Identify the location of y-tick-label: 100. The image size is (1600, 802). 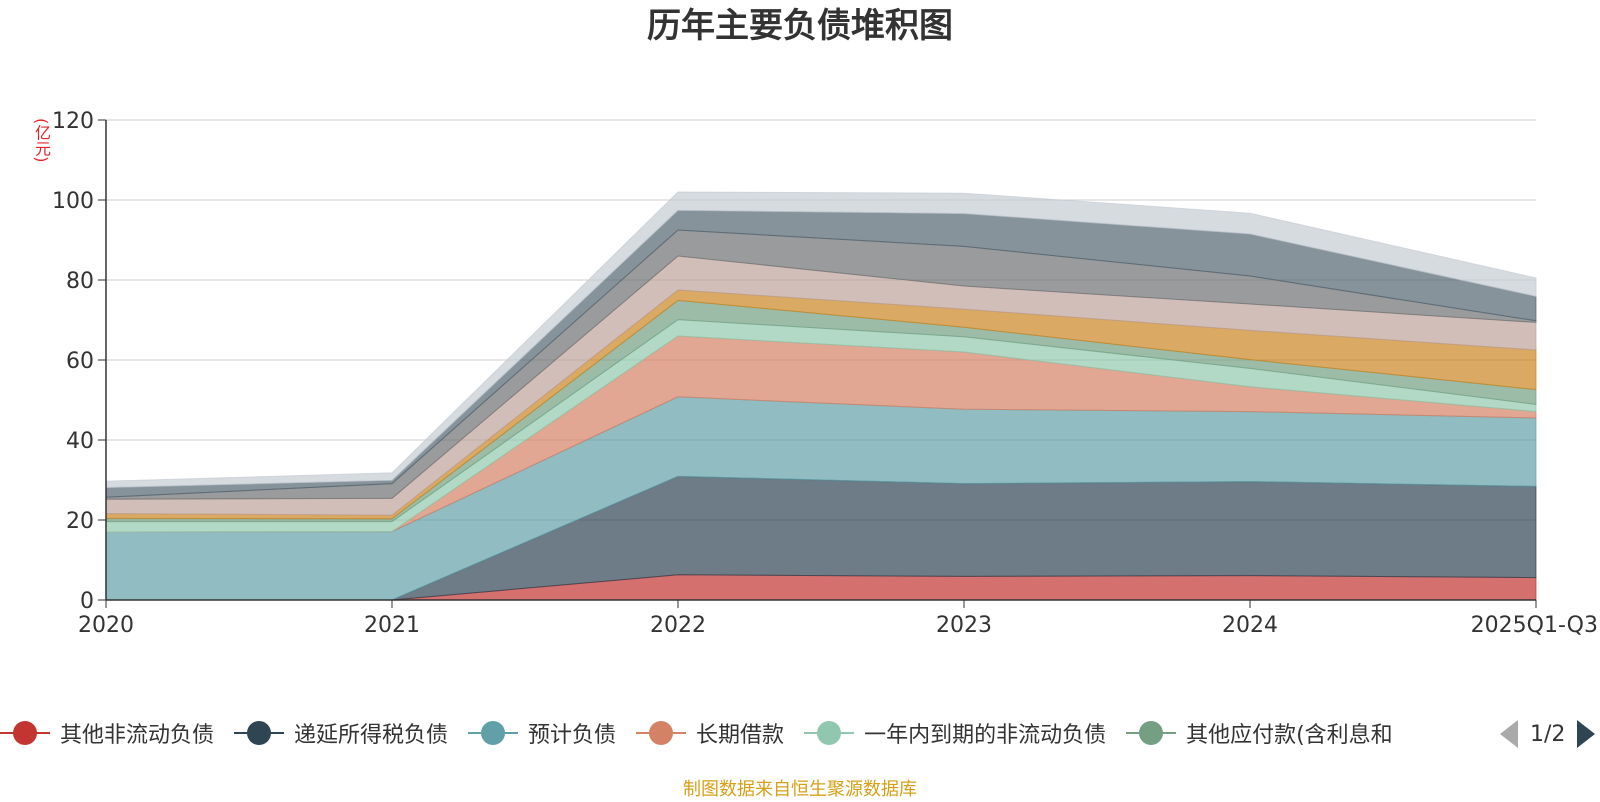
(73, 201).